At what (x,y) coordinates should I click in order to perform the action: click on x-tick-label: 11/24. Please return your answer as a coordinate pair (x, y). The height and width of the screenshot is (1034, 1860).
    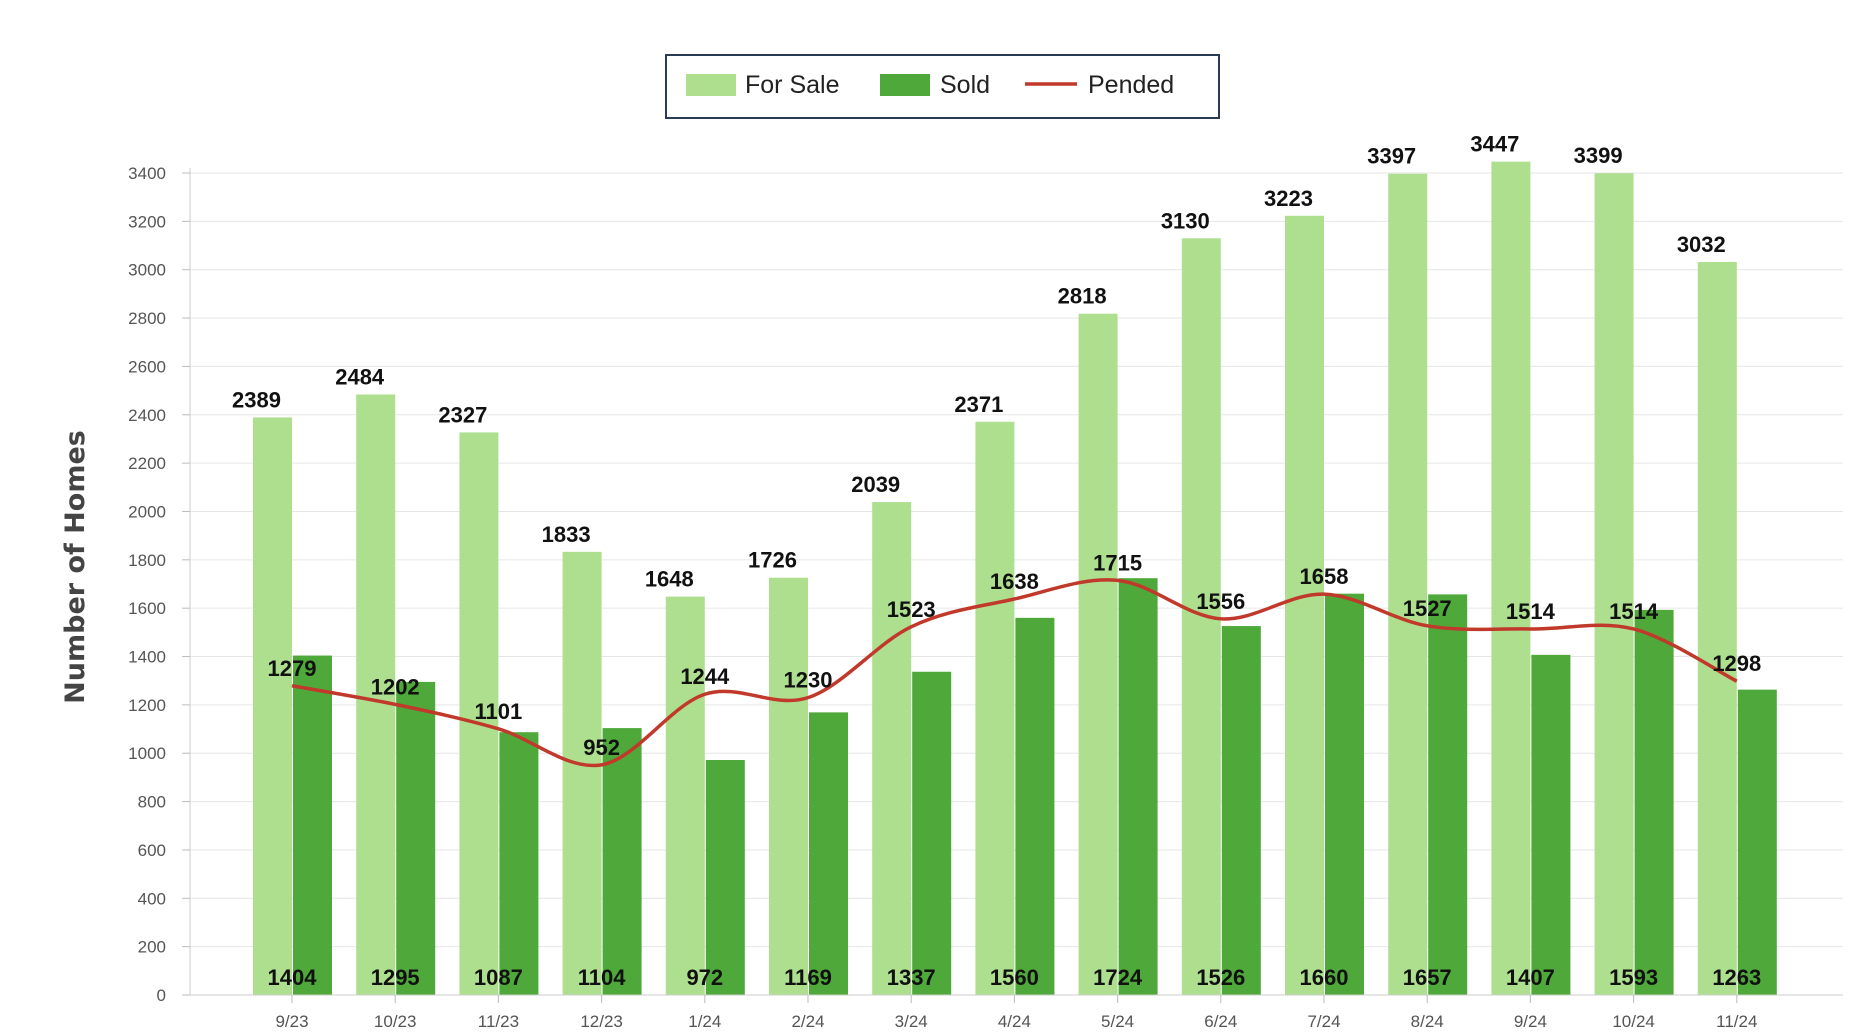
    Looking at the image, I should click on (1736, 1021).